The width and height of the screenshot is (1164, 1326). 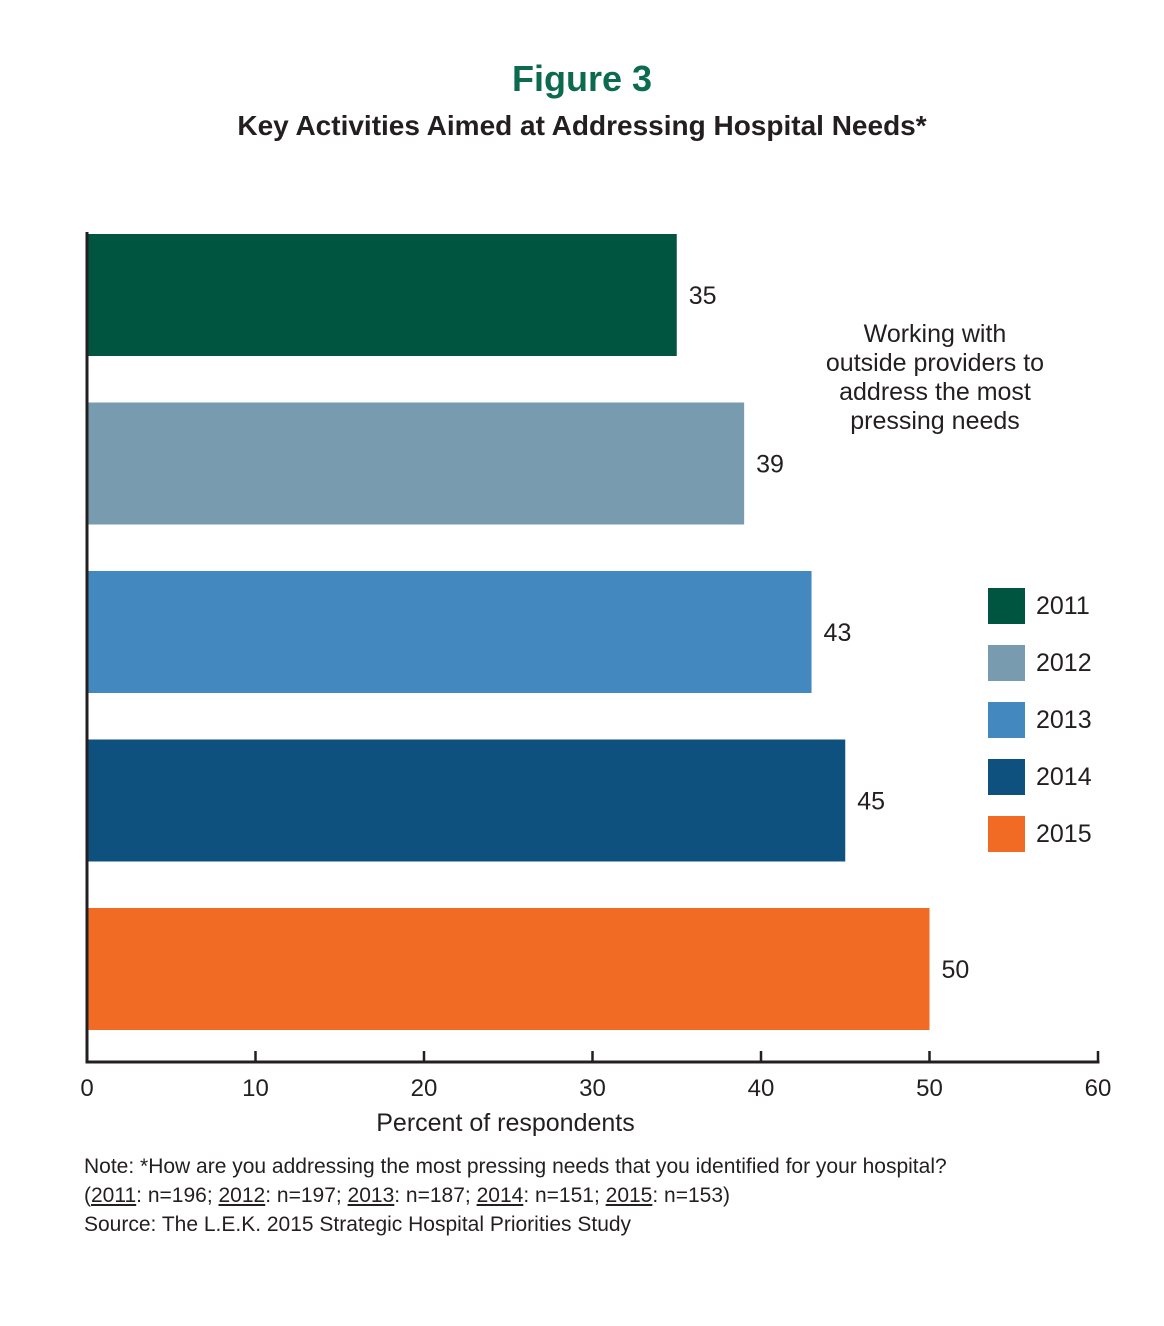 What do you see at coordinates (242, 1195) in the screenshot?
I see `sample-year-2012: 2012` at bounding box center [242, 1195].